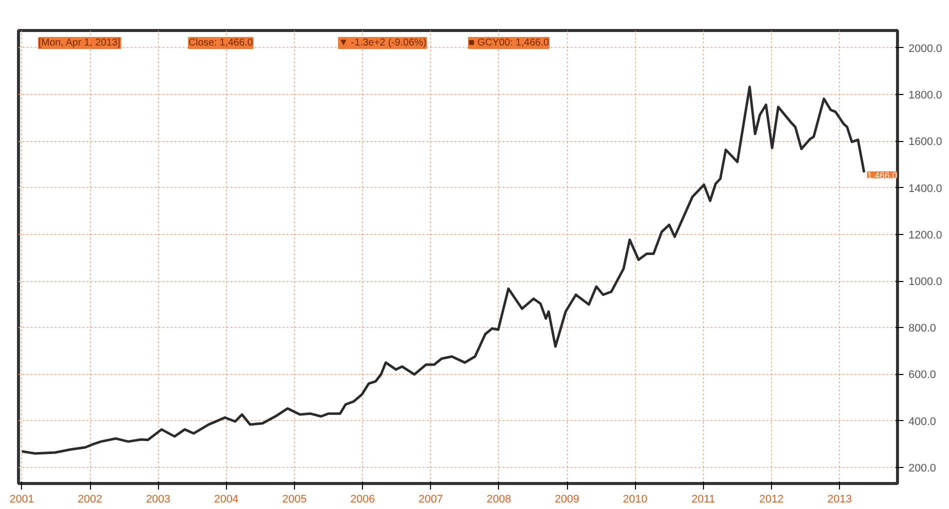  Describe the element at coordinates (922, 328) in the screenshot. I see `y-tick-label: 800.0` at that location.